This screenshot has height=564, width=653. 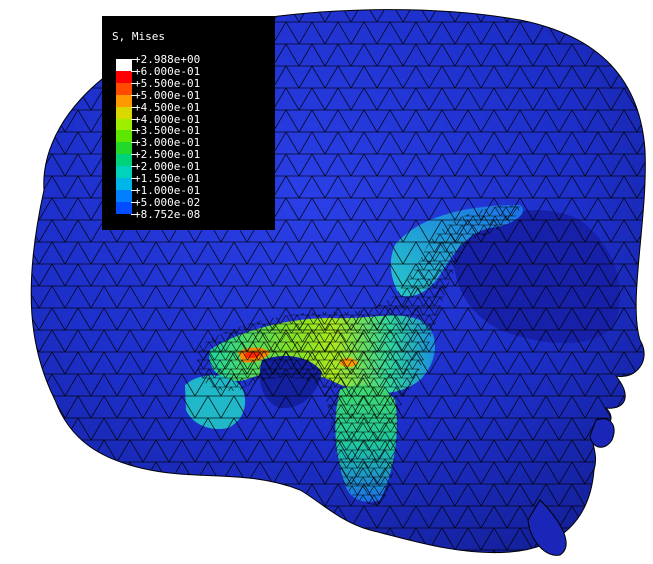 I want to click on jaw-lower-edge, so click(x=547, y=527).